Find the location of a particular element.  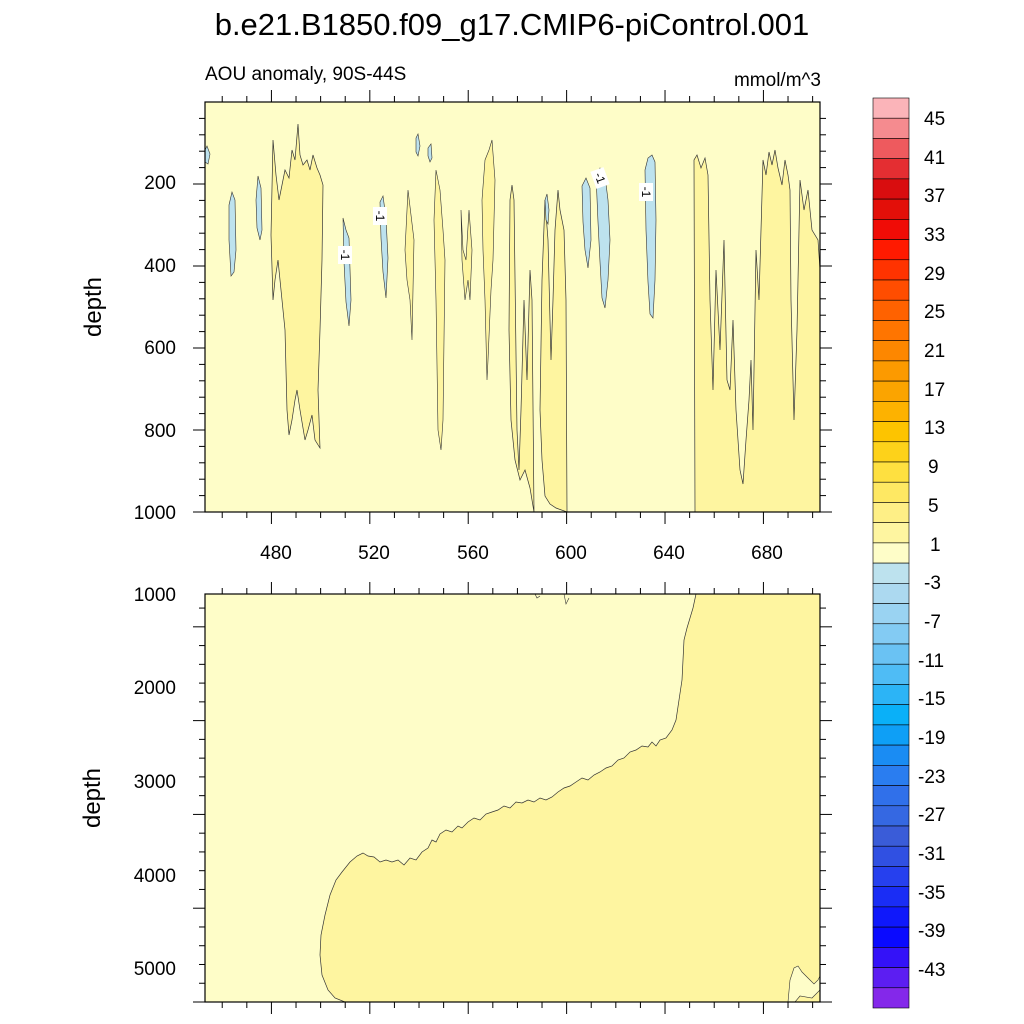

lower-y-axis-title: depth is located at coordinates (92, 798).